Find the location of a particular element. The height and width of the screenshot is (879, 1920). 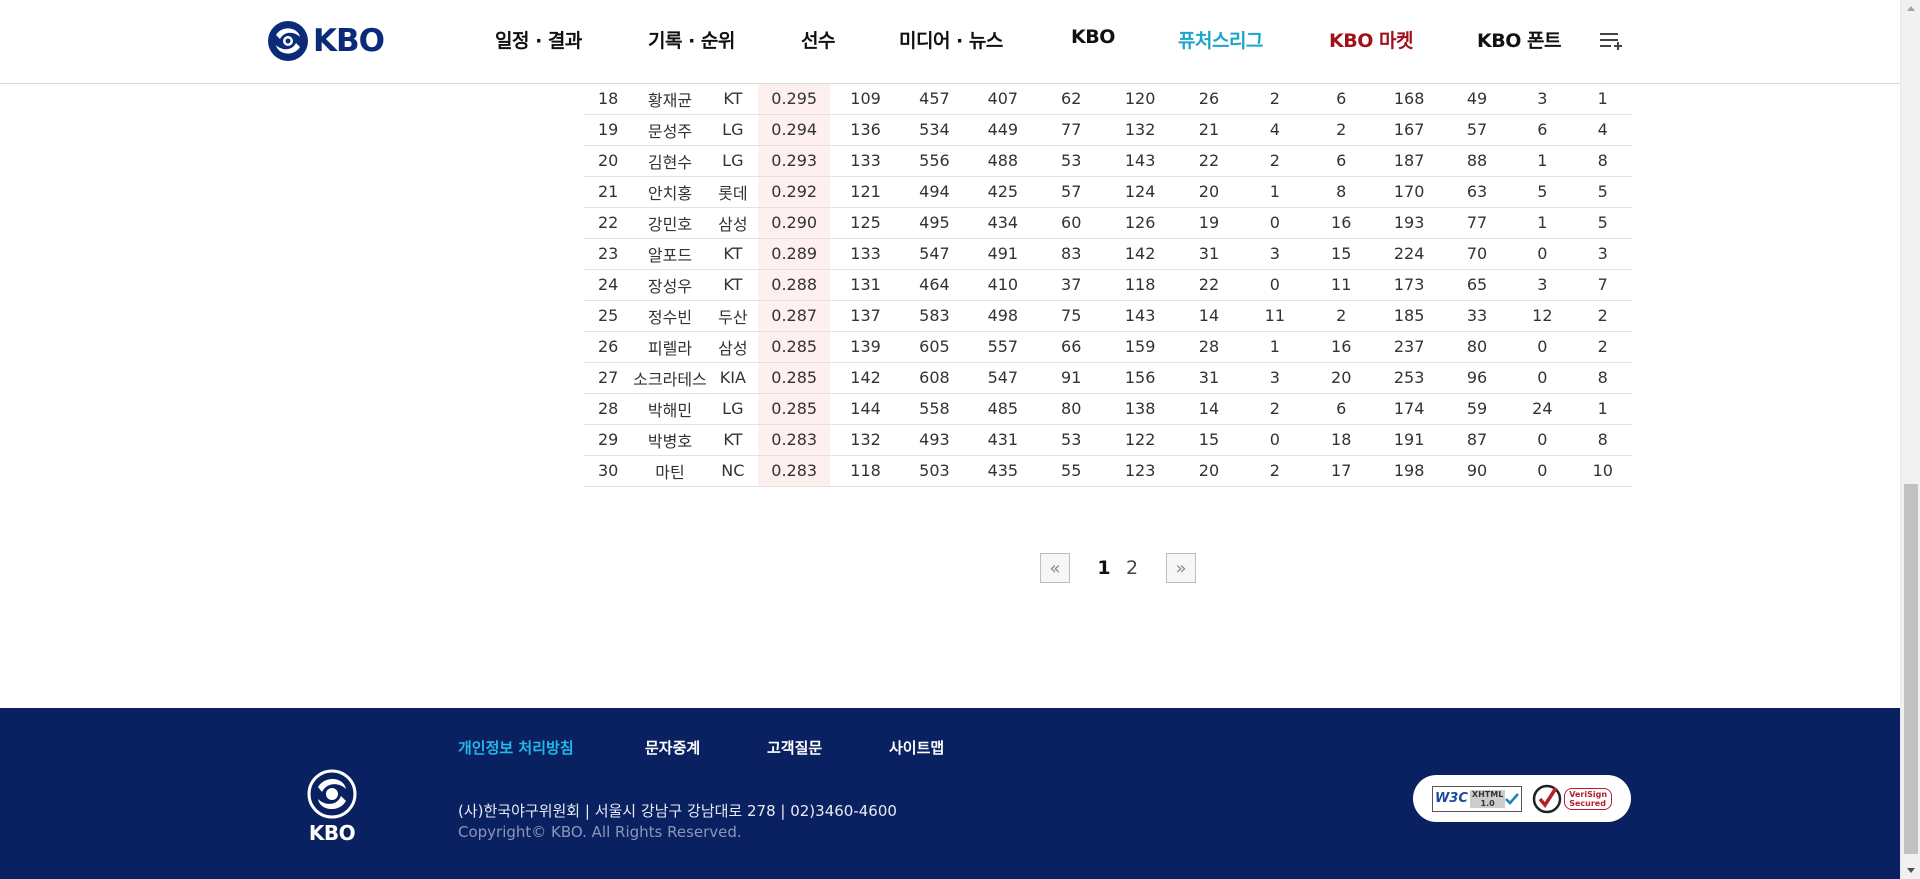

cell-tb: 170 is located at coordinates (1409, 192).